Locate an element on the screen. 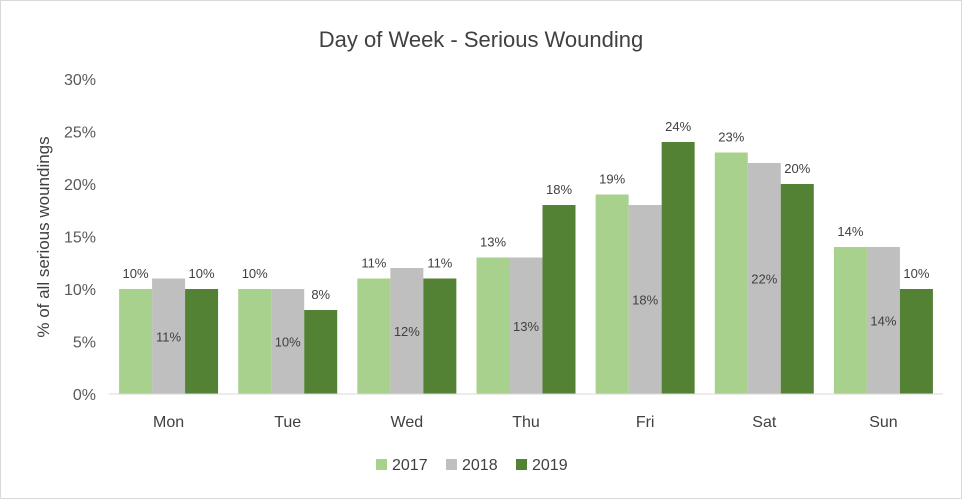 Image resolution: width=962 pixels, height=500 pixels. legend-label-2017: 2017 is located at coordinates (410, 465).